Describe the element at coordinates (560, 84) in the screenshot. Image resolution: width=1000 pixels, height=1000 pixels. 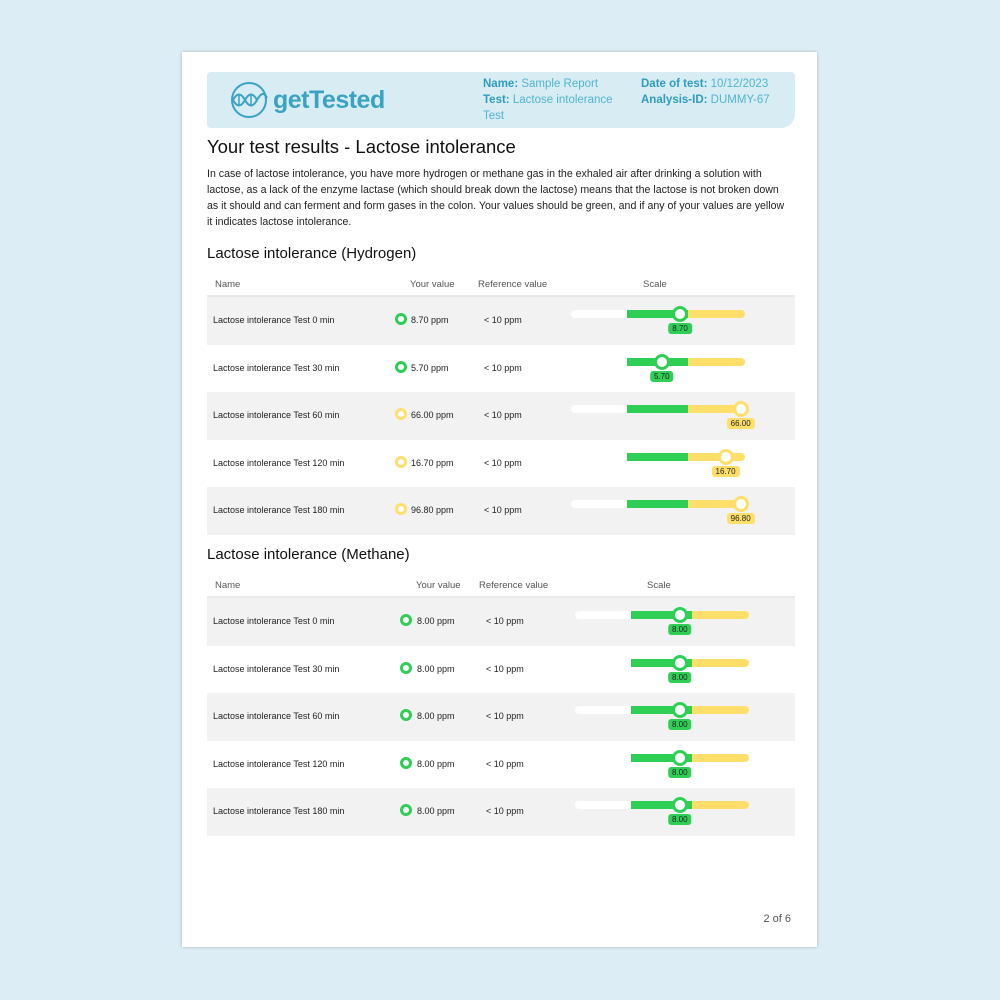
I see `name-value: Sample Report` at that location.